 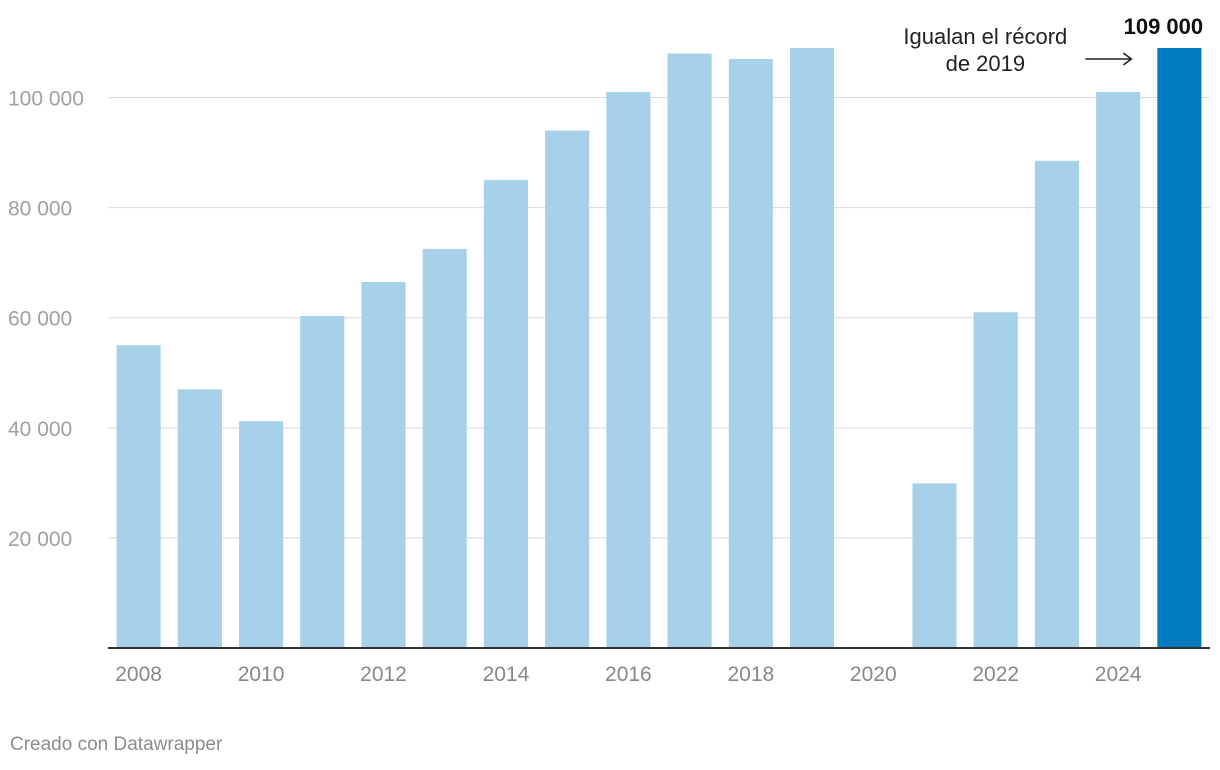 I want to click on x-tick-label: 2010, so click(x=261, y=674).